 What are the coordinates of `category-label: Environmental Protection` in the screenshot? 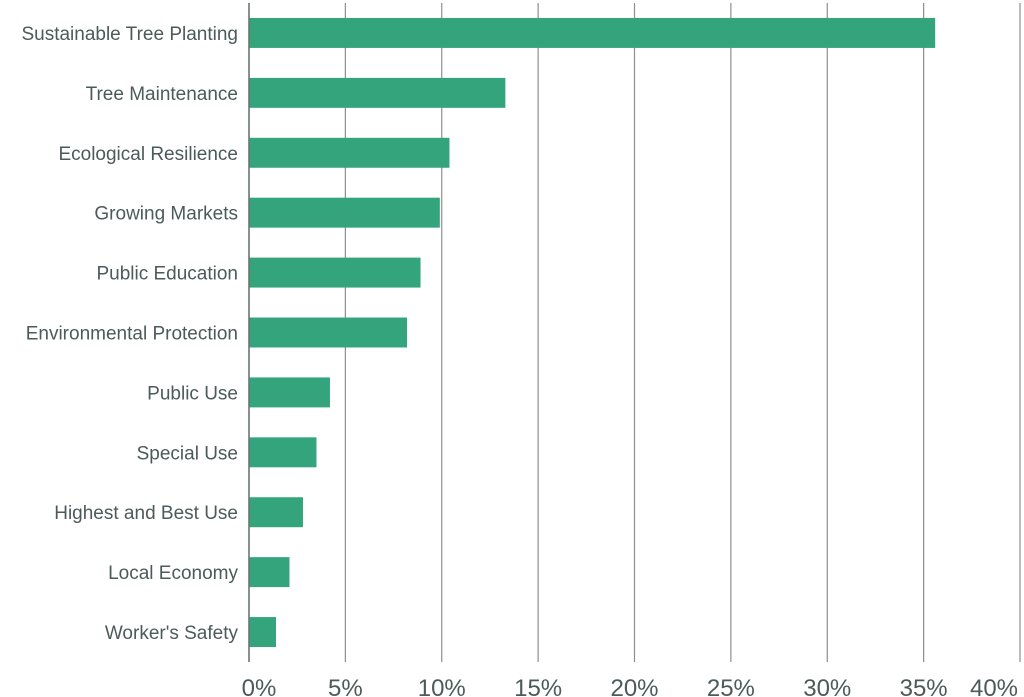 It's located at (132, 334).